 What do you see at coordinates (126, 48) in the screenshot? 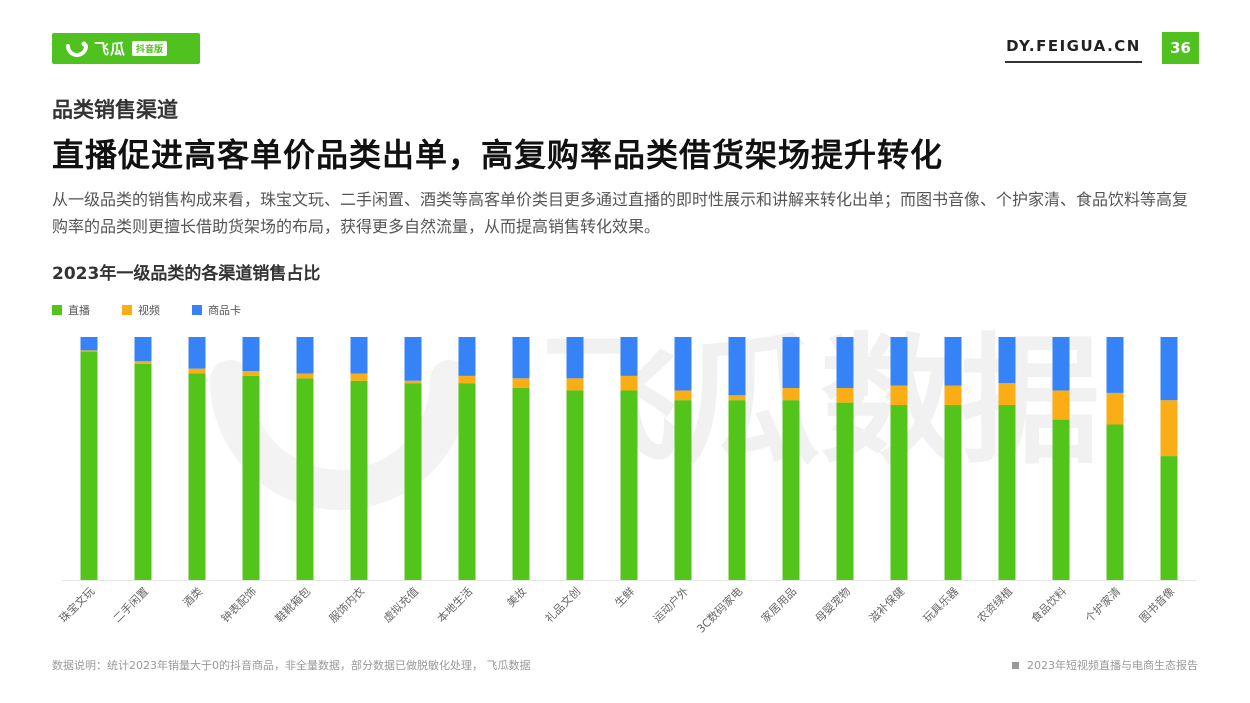
I see `brand-logo: 飞瓜 抖音版` at bounding box center [126, 48].